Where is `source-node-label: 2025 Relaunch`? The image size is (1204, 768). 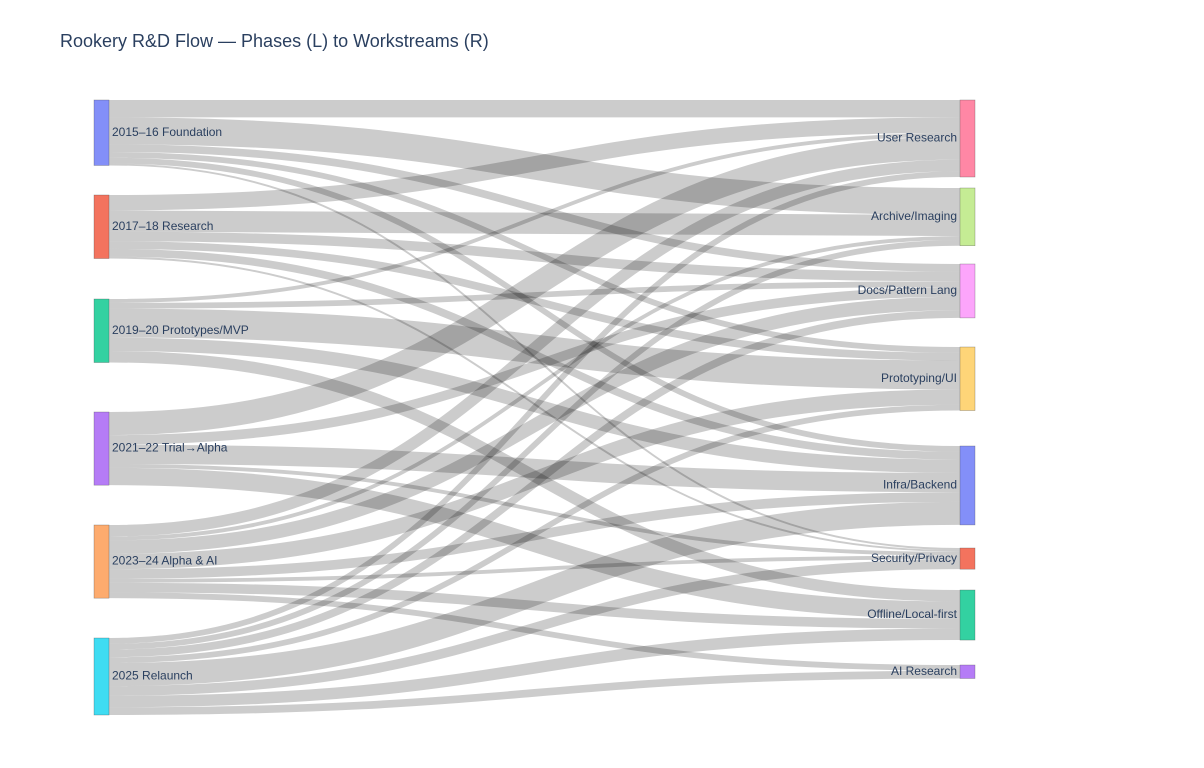
source-node-label: 2025 Relaunch is located at coordinates (152, 676).